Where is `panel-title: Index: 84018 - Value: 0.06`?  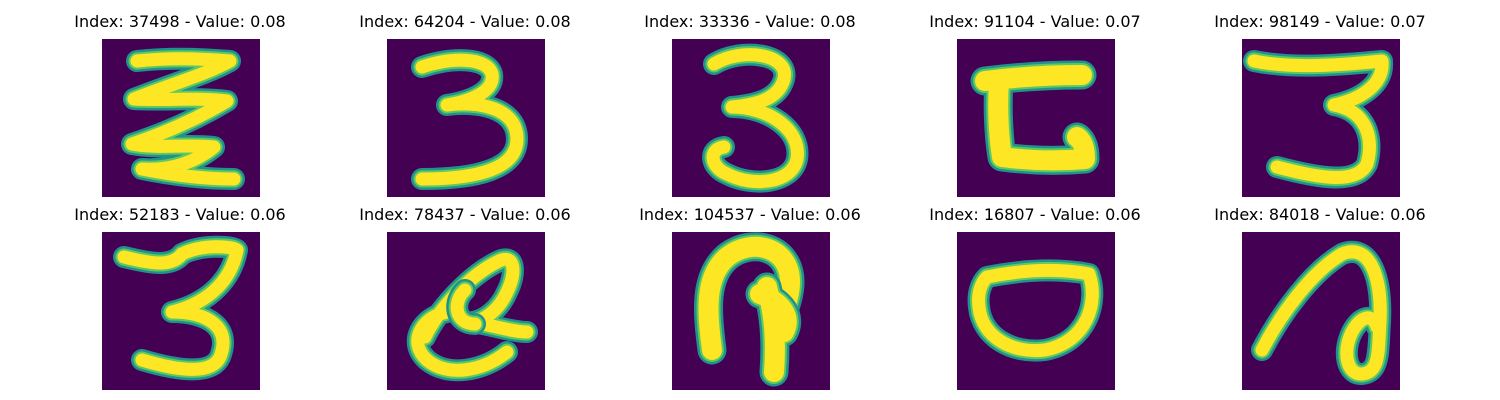
panel-title: Index: 84018 - Value: 0.06 is located at coordinates (1320, 214).